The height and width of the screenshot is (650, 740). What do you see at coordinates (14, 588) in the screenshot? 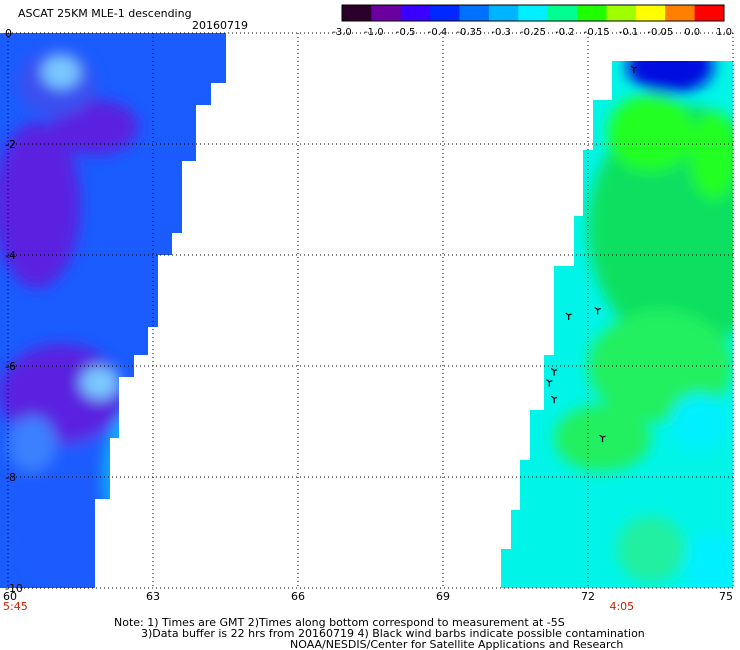
I see `y-tick-label: -10` at bounding box center [14, 588].